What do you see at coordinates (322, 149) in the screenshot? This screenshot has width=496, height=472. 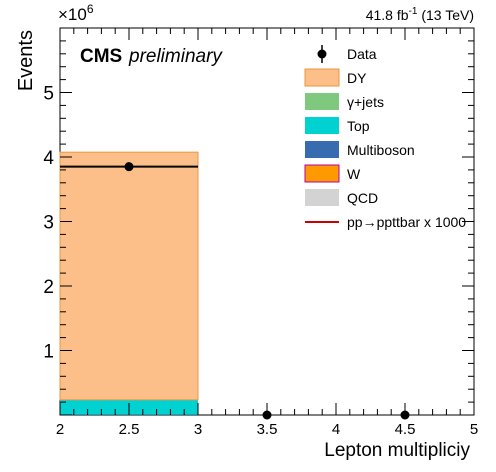 I see `legend-swatch-multiboson` at bounding box center [322, 149].